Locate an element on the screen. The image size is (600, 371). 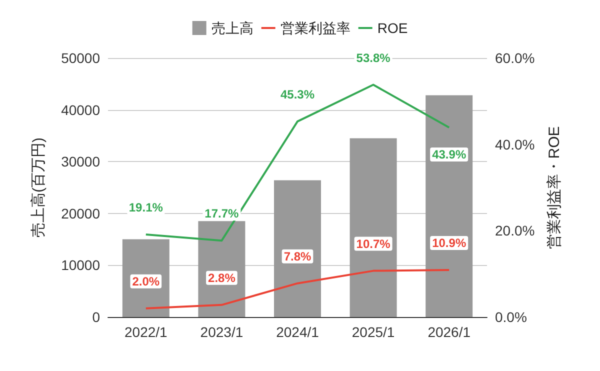
data-label: 17.7% is located at coordinates (222, 213).